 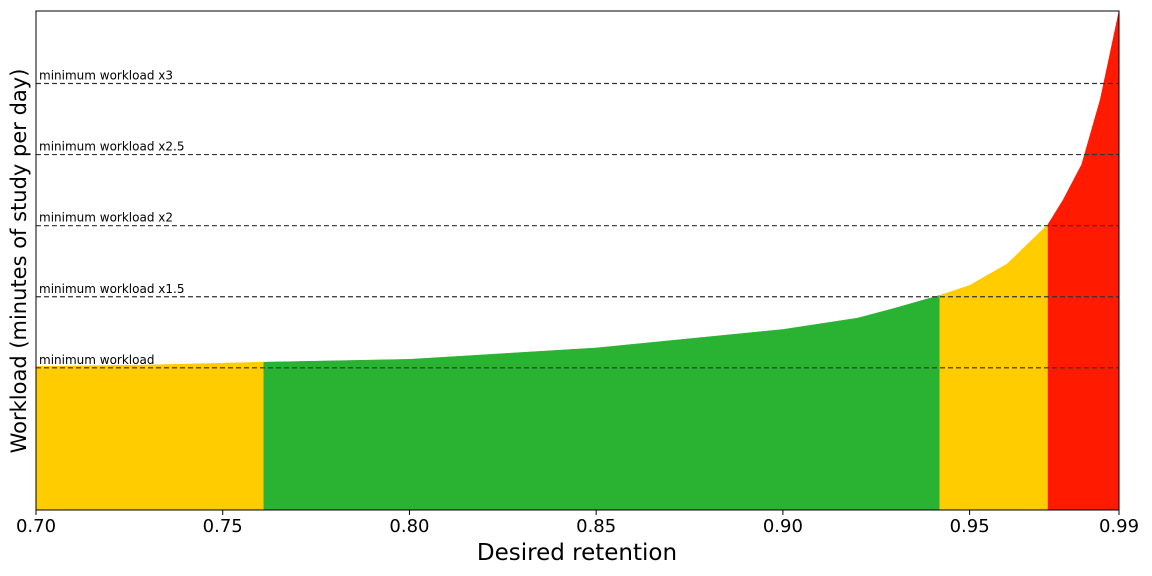 What do you see at coordinates (96, 360) in the screenshot?
I see `reference-label: minimum workload` at bounding box center [96, 360].